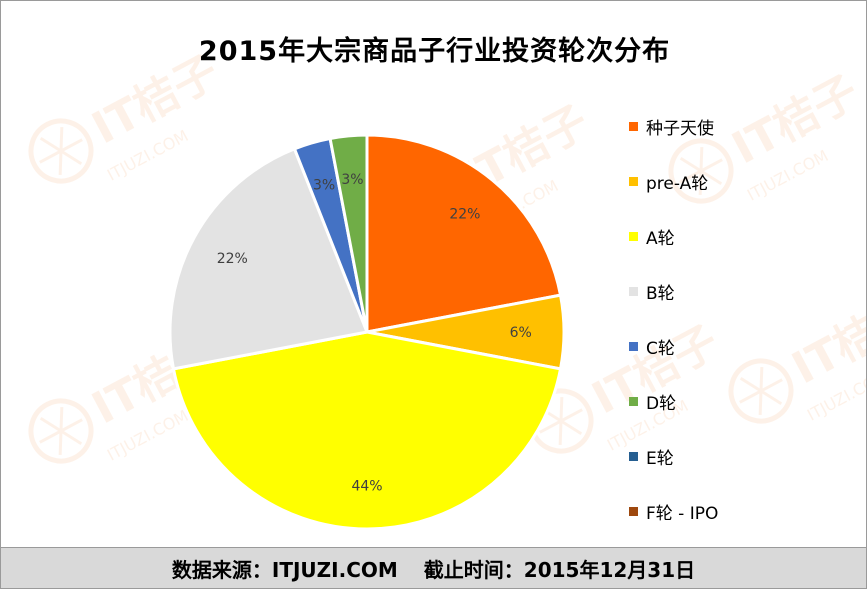 Image resolution: width=867 pixels, height=589 pixels. What do you see at coordinates (680, 128) in the screenshot?
I see `legend-label: 种子天使` at bounding box center [680, 128].